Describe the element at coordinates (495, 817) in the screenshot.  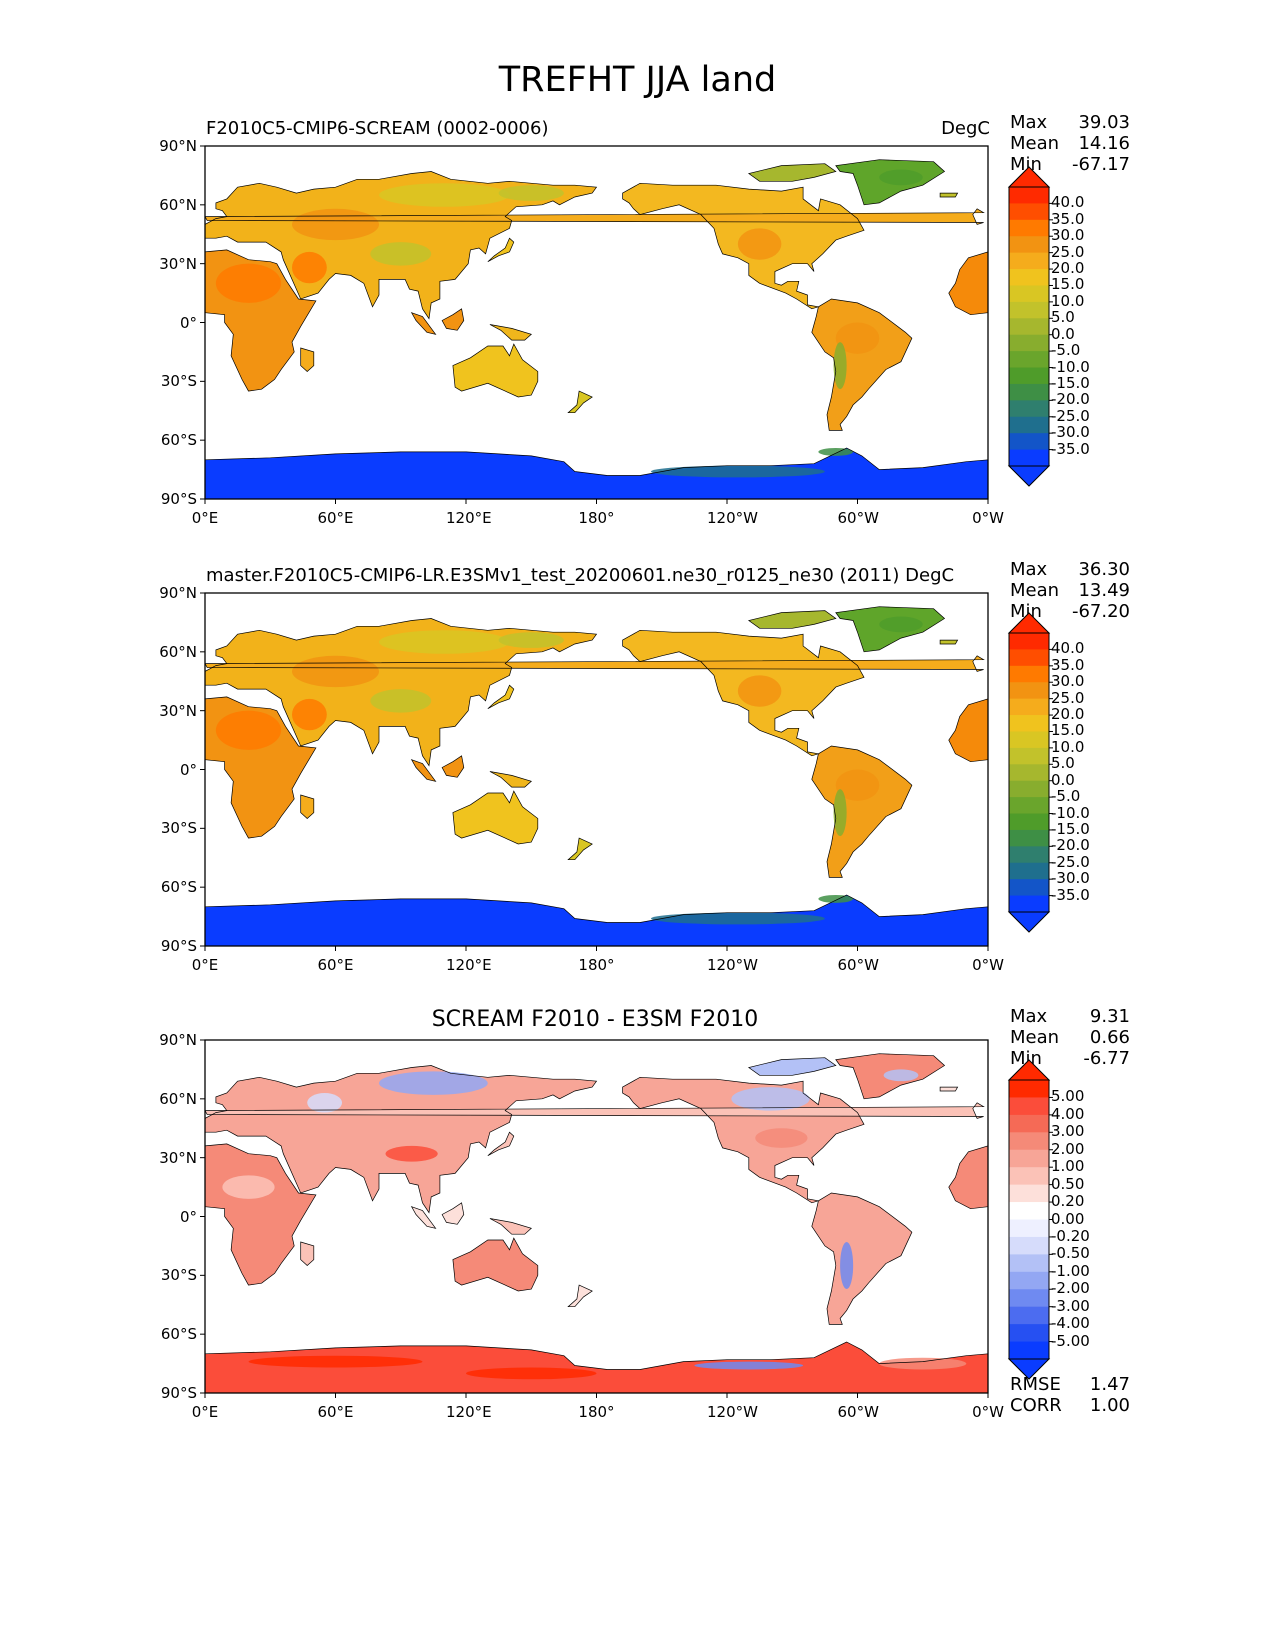
I see `land-australia` at that location.